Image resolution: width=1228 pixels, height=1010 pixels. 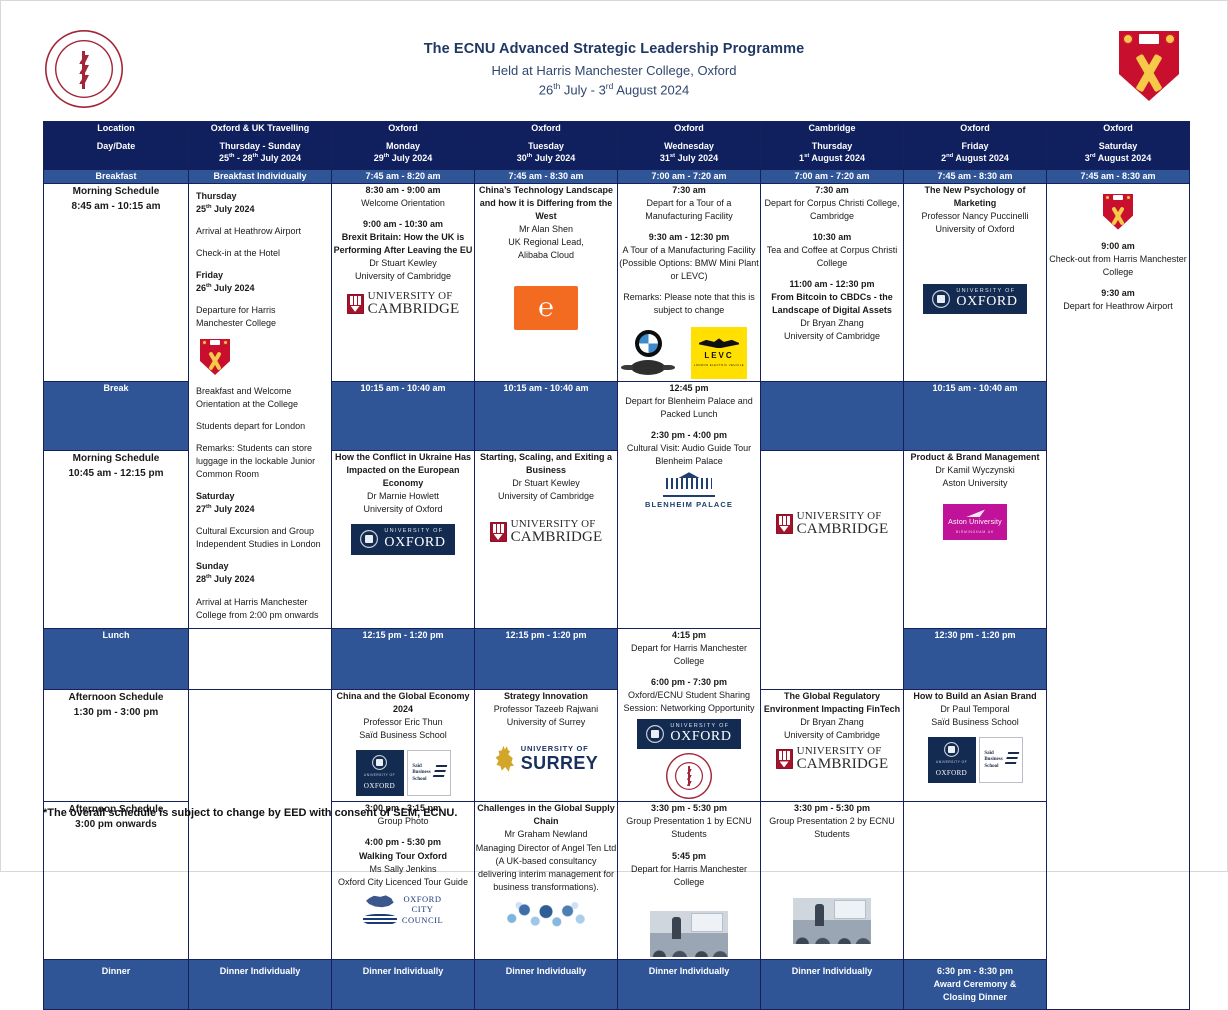 What do you see at coordinates (950, 156) in the screenshot?
I see `date-start-sup: nd` at bounding box center [950, 156].